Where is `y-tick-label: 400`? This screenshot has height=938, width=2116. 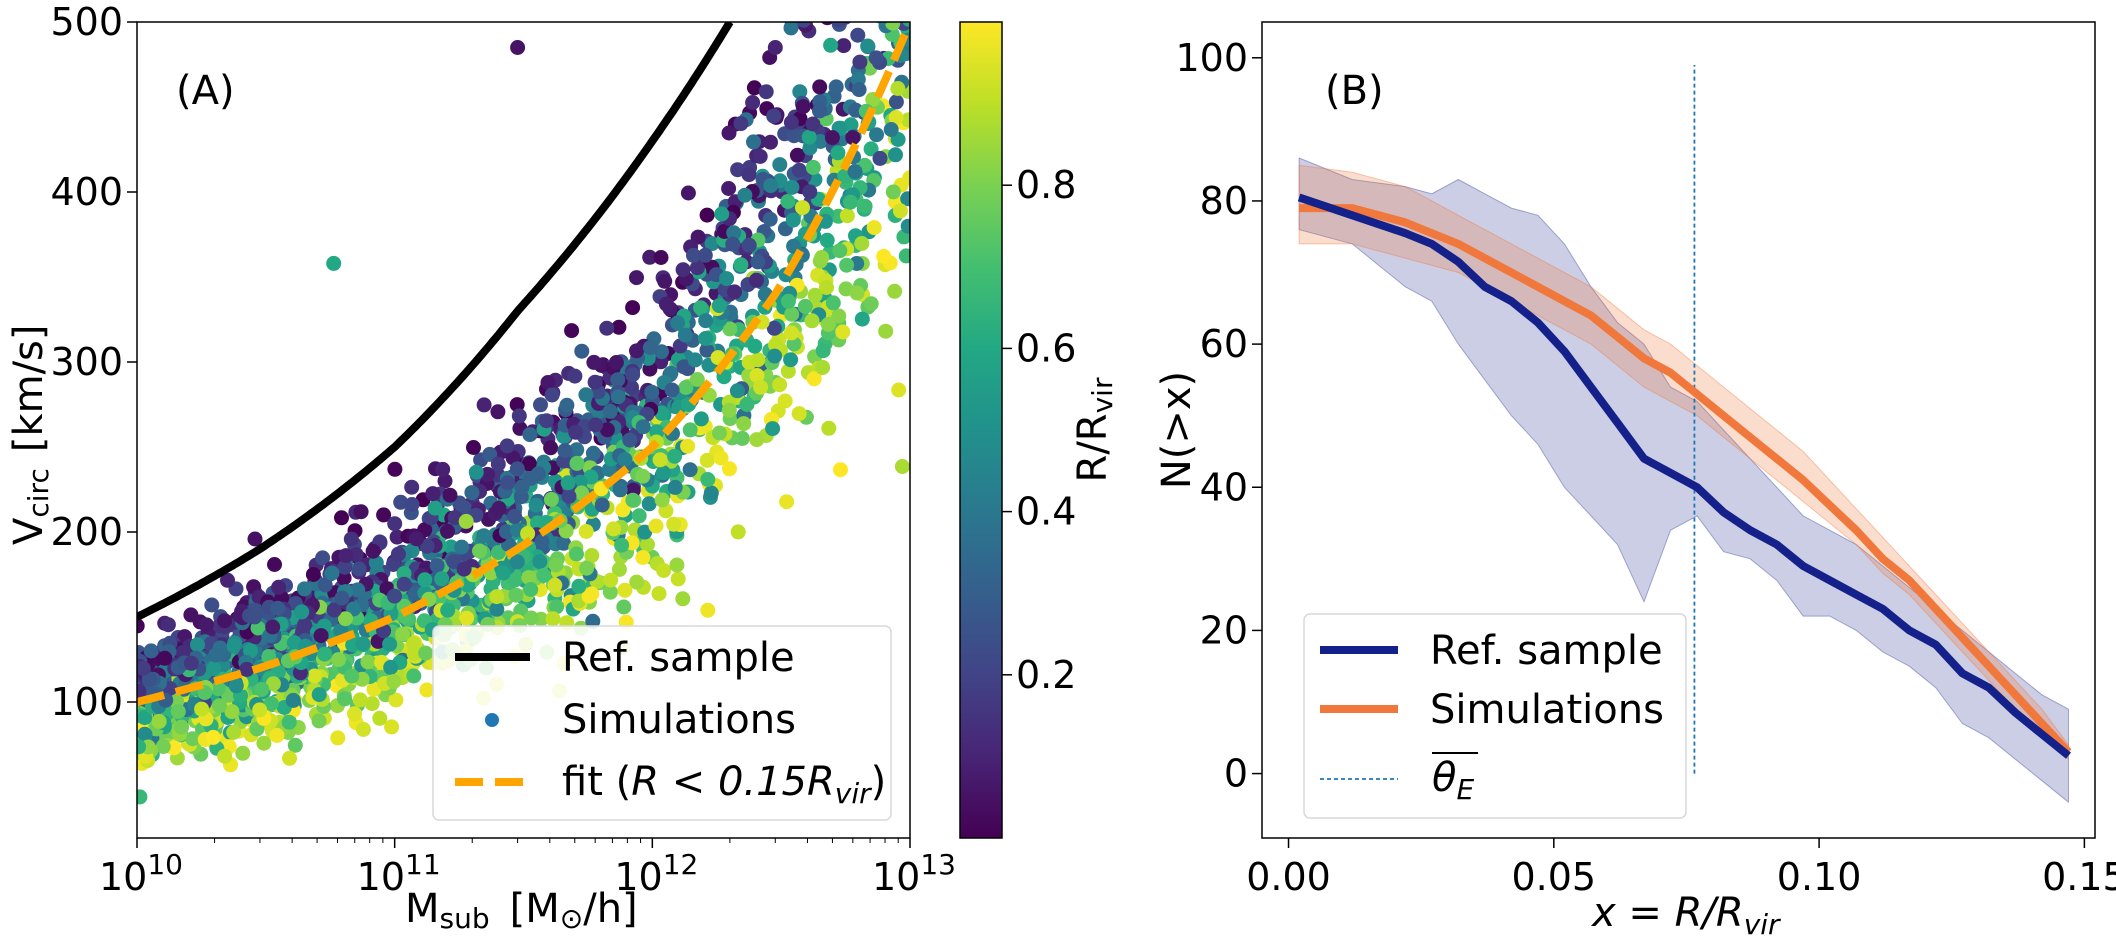 y-tick-label: 400 is located at coordinates (86, 192).